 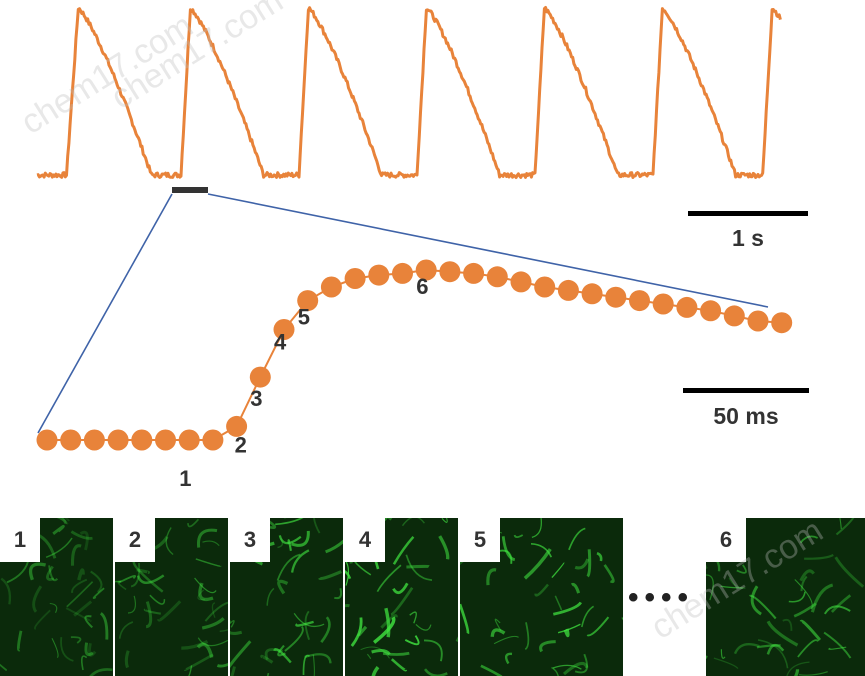 I want to click on ellipsis: ••••, so click(x=661, y=597).